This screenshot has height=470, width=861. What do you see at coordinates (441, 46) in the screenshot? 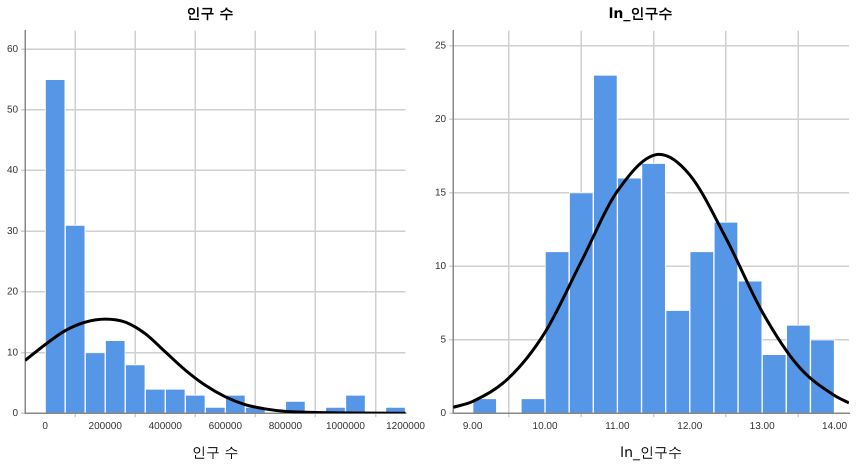
I see `y-tick-label: 25` at bounding box center [441, 46].